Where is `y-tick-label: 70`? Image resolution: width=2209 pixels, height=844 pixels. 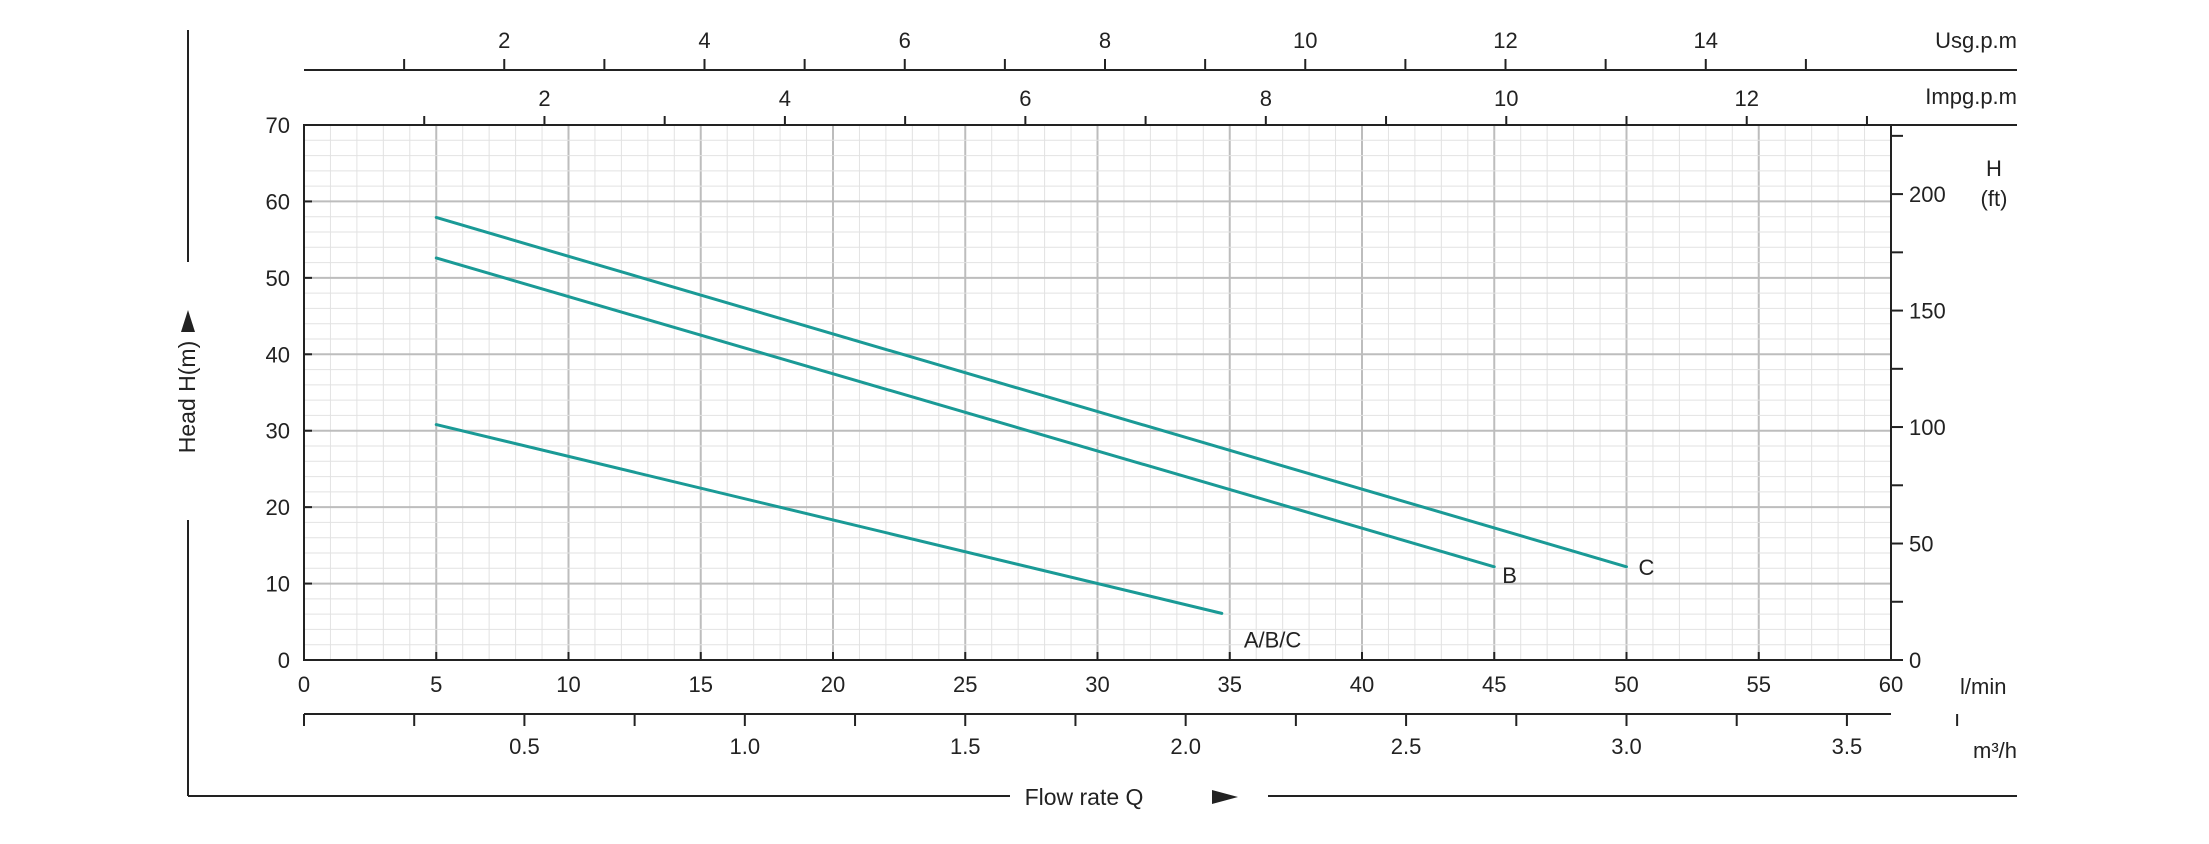 y-tick-label: 70 is located at coordinates (278, 125).